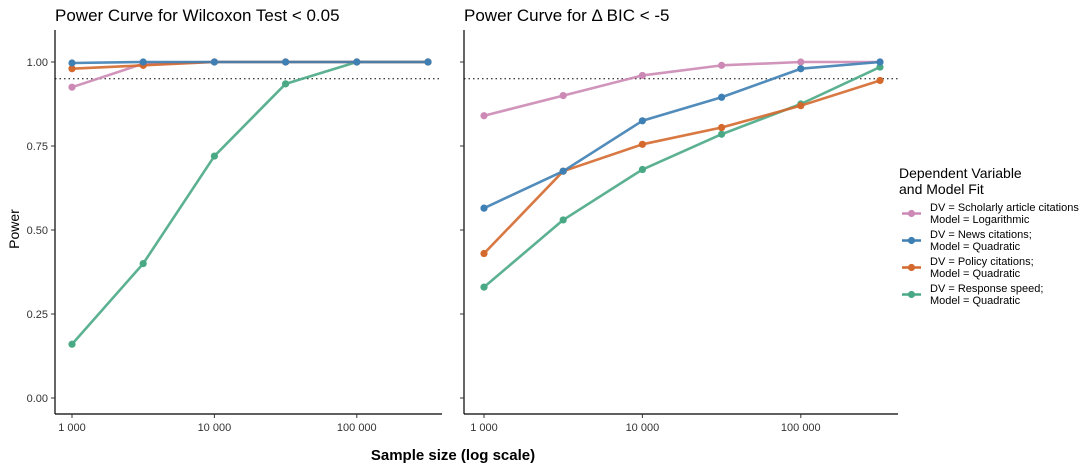 This screenshot has width=1088, height=463. Describe the element at coordinates (37, 63) in the screenshot. I see `y-tick-label: 1.00` at that location.